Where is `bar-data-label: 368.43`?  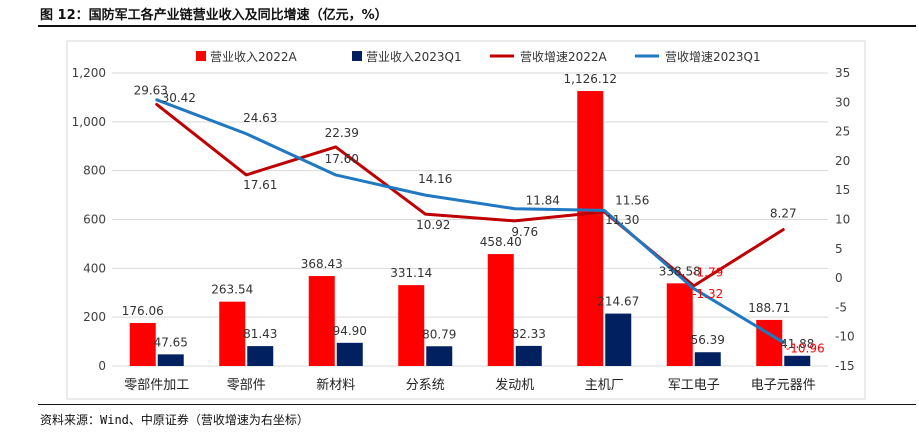
bar-data-label: 368.43 is located at coordinates (322, 264).